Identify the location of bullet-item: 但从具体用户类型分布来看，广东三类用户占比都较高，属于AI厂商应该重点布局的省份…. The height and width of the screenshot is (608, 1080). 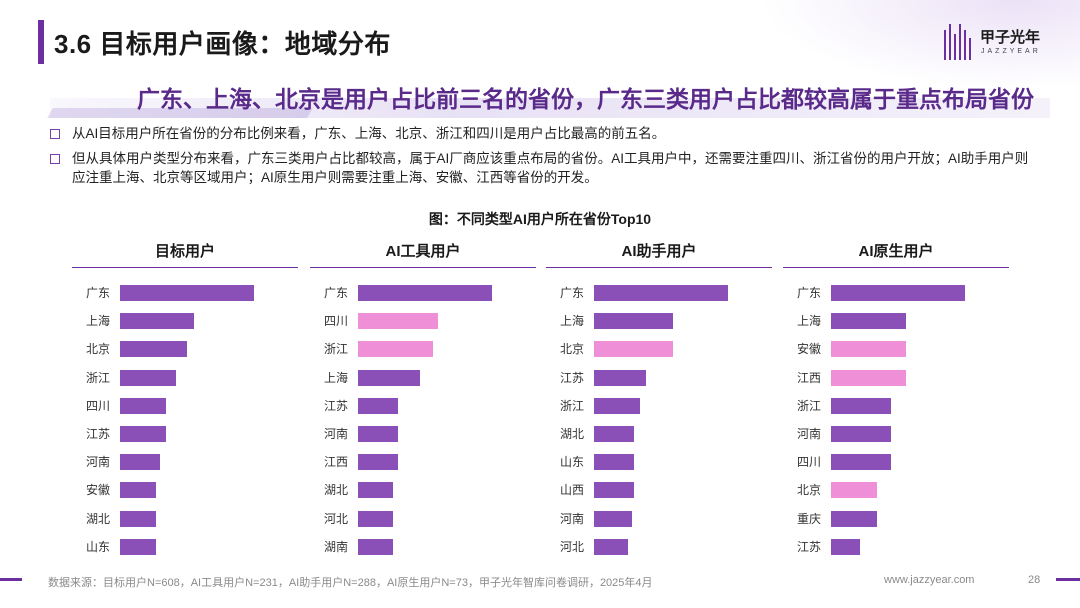
(543, 168).